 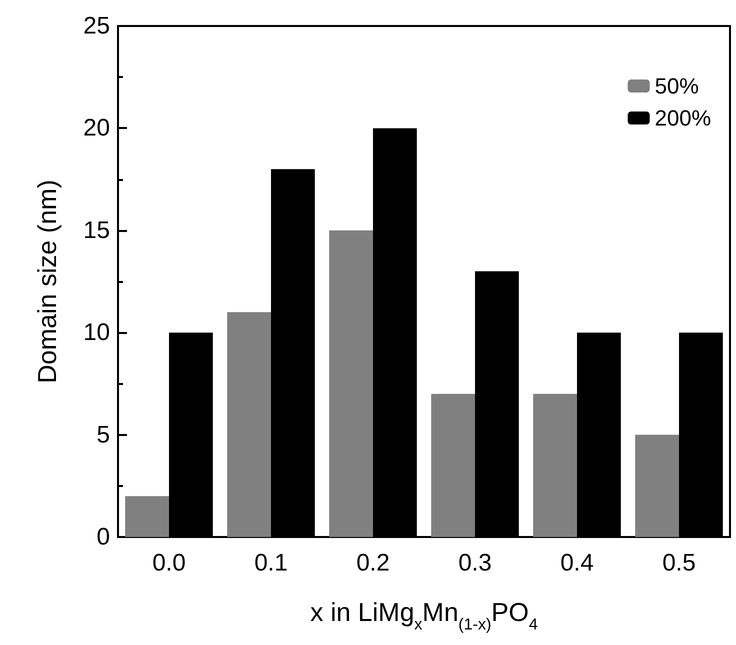 I want to click on x-tick-label: 0.5, so click(x=679, y=563).